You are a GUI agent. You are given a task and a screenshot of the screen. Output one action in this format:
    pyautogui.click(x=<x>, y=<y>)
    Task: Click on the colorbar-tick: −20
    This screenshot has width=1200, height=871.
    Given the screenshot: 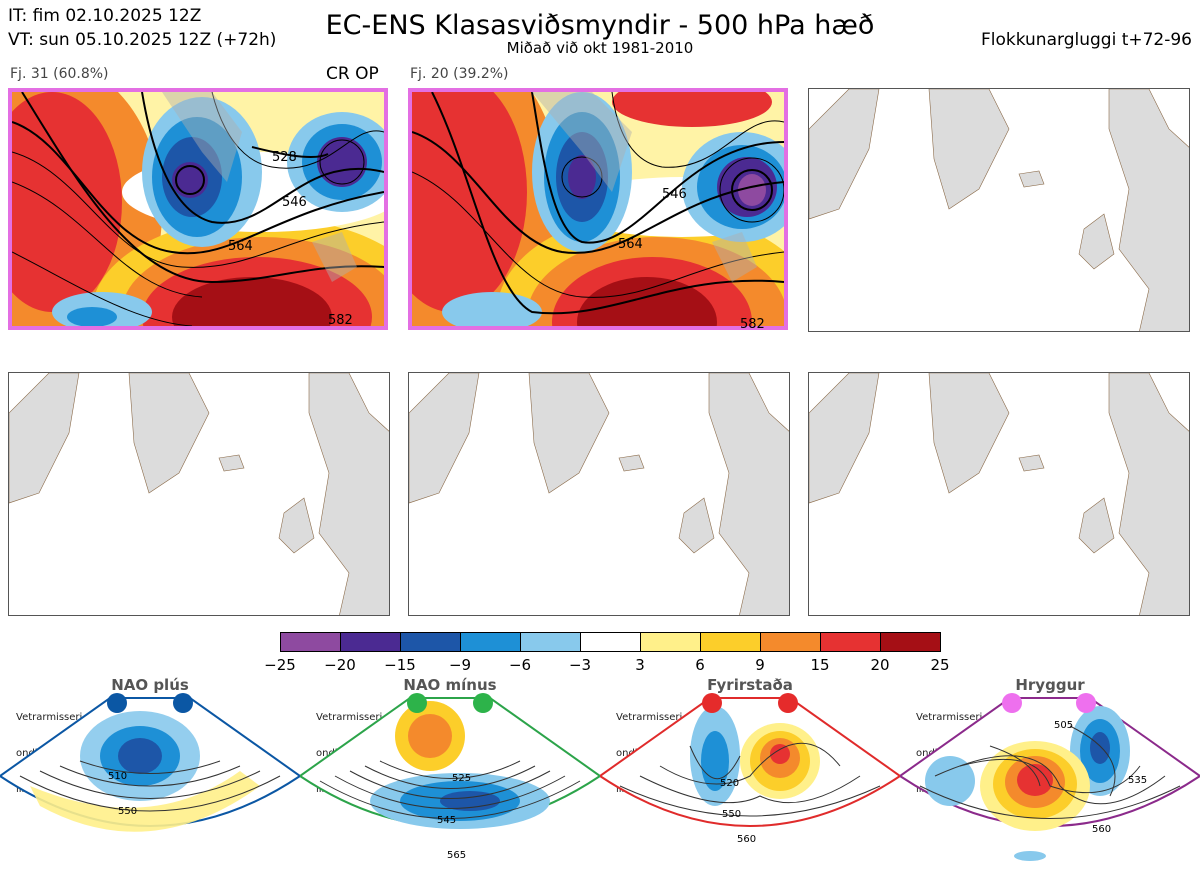 What is the action you would take?
    pyautogui.click(x=340, y=665)
    